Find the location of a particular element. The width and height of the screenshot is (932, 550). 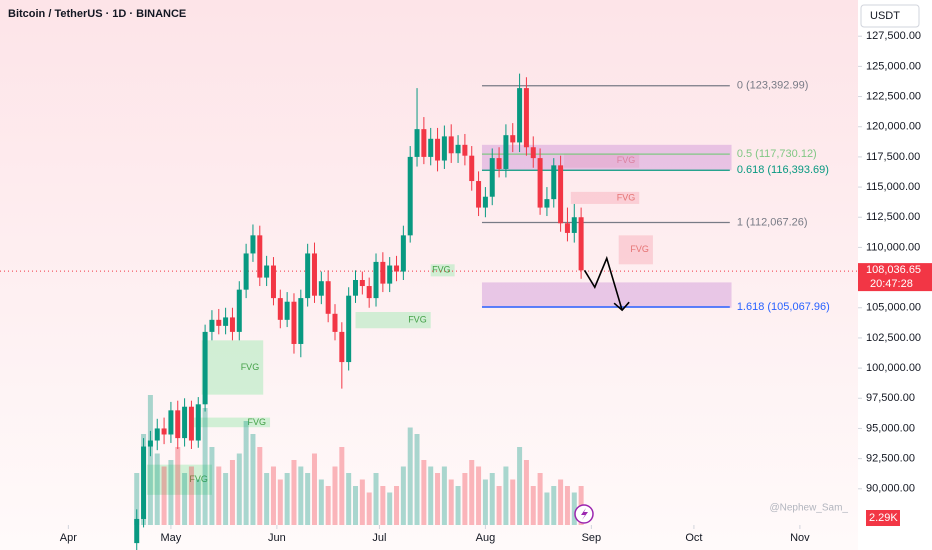

zone-box is located at coordinates (606, 295).